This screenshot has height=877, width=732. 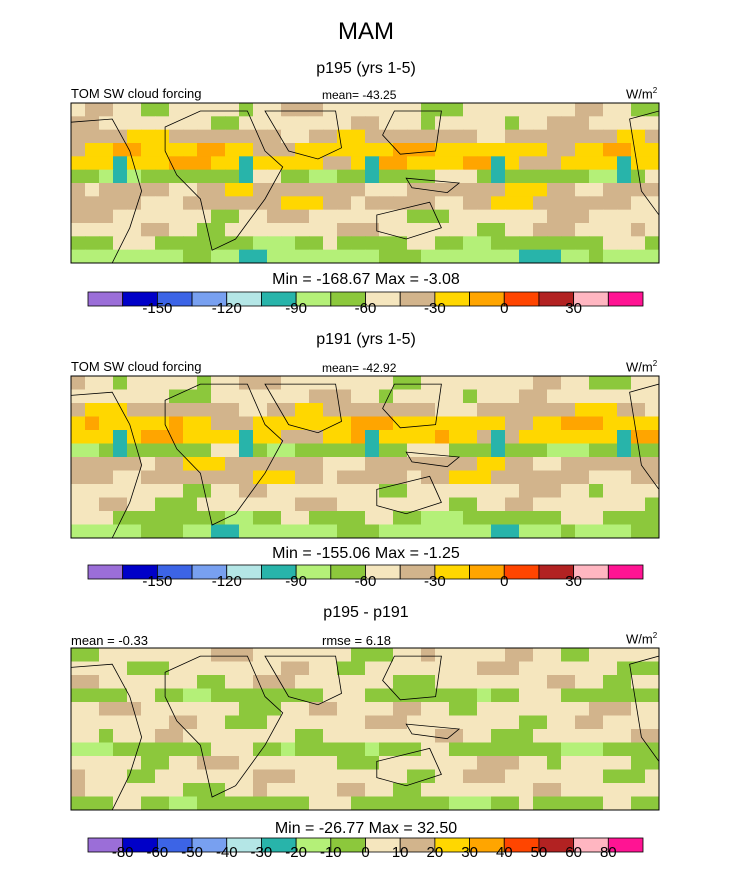 What do you see at coordinates (136, 93) in the screenshot?
I see `panel-1-left-label: TOM SW cloud forcing` at bounding box center [136, 93].